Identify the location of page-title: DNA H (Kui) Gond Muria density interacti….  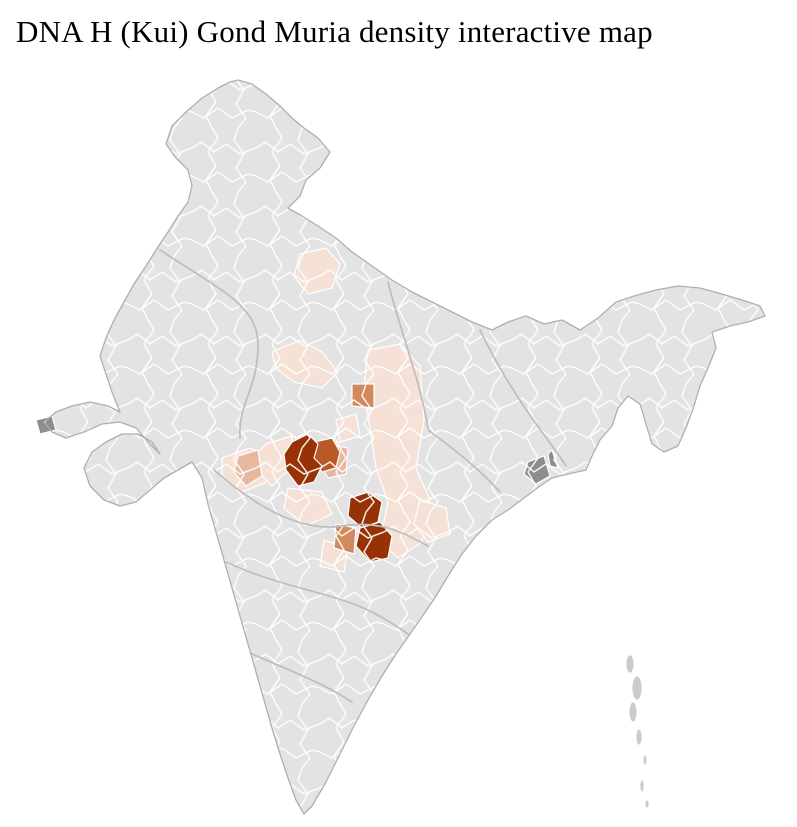
(334, 31).